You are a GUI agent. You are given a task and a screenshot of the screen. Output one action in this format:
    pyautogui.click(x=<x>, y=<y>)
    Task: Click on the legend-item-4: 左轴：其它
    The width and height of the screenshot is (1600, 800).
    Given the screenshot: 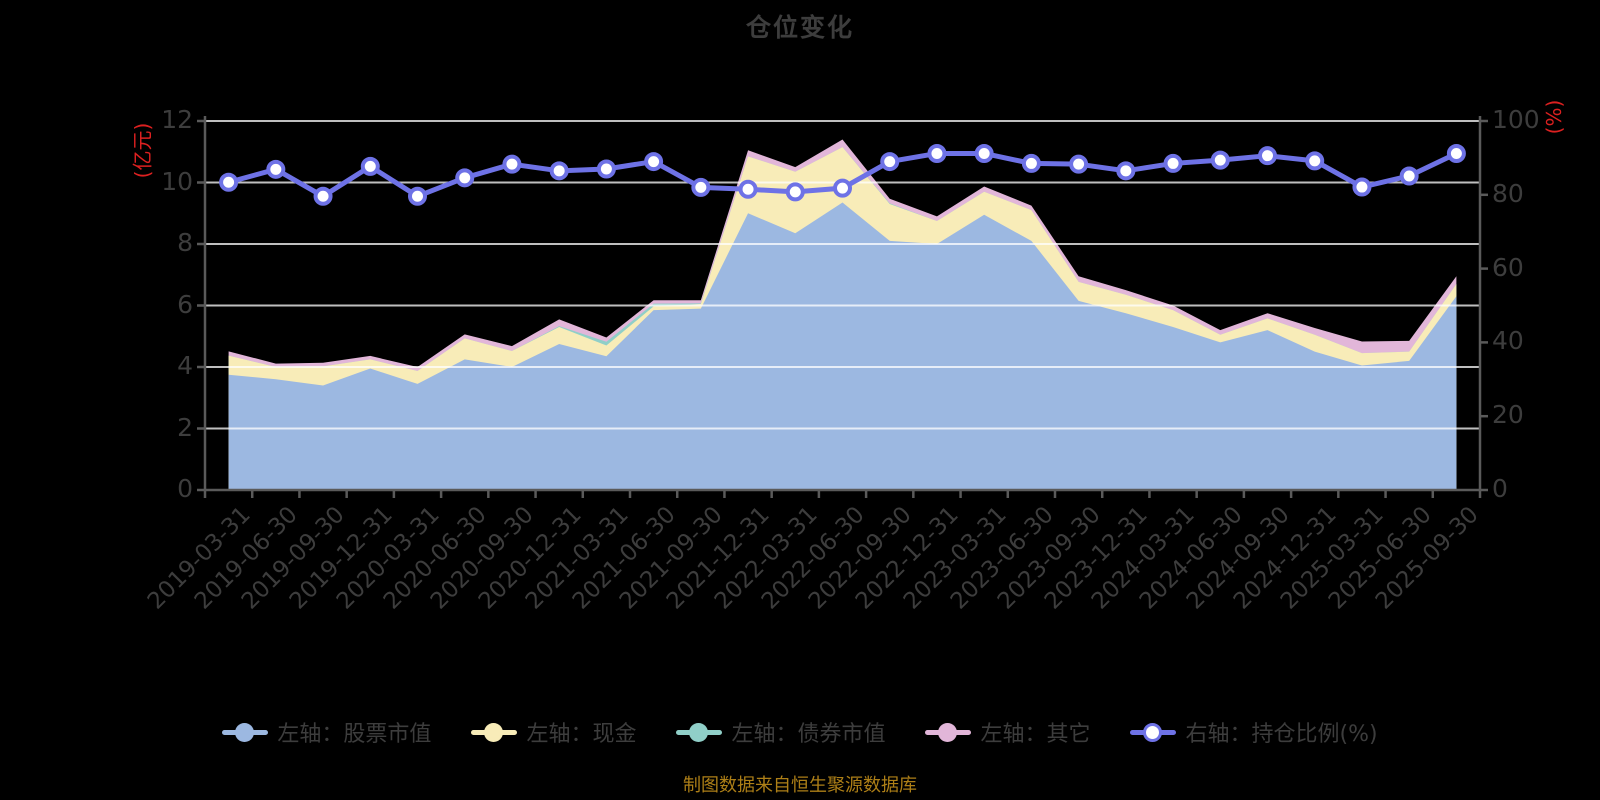 What is the action you would take?
    pyautogui.click(x=1007, y=732)
    